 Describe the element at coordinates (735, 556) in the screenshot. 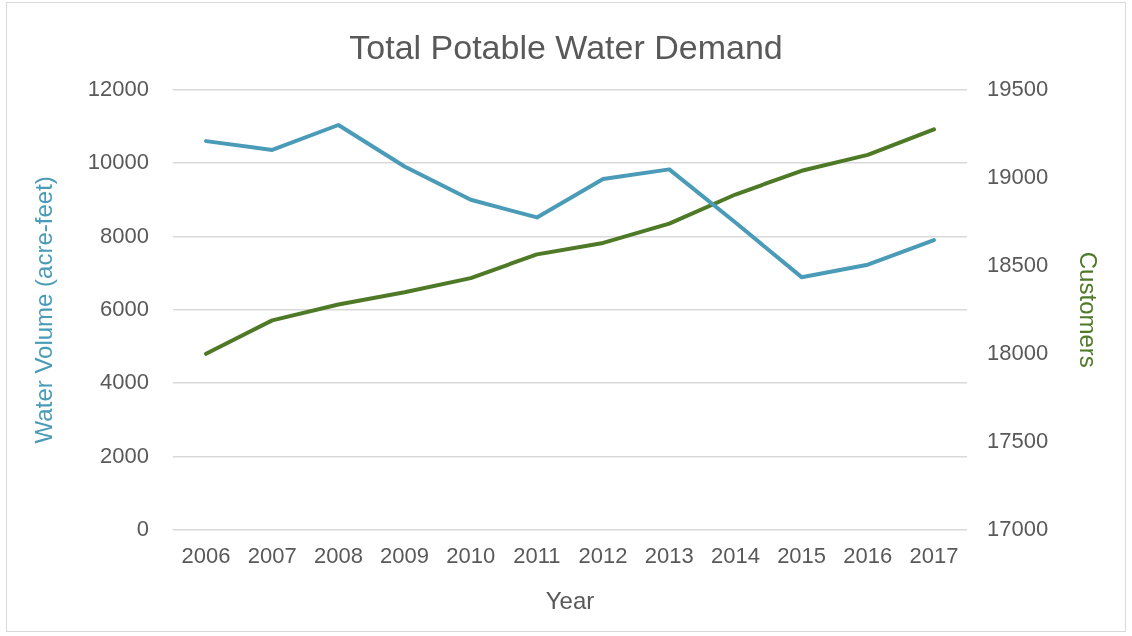

I see `x-tick-label: 2014` at that location.